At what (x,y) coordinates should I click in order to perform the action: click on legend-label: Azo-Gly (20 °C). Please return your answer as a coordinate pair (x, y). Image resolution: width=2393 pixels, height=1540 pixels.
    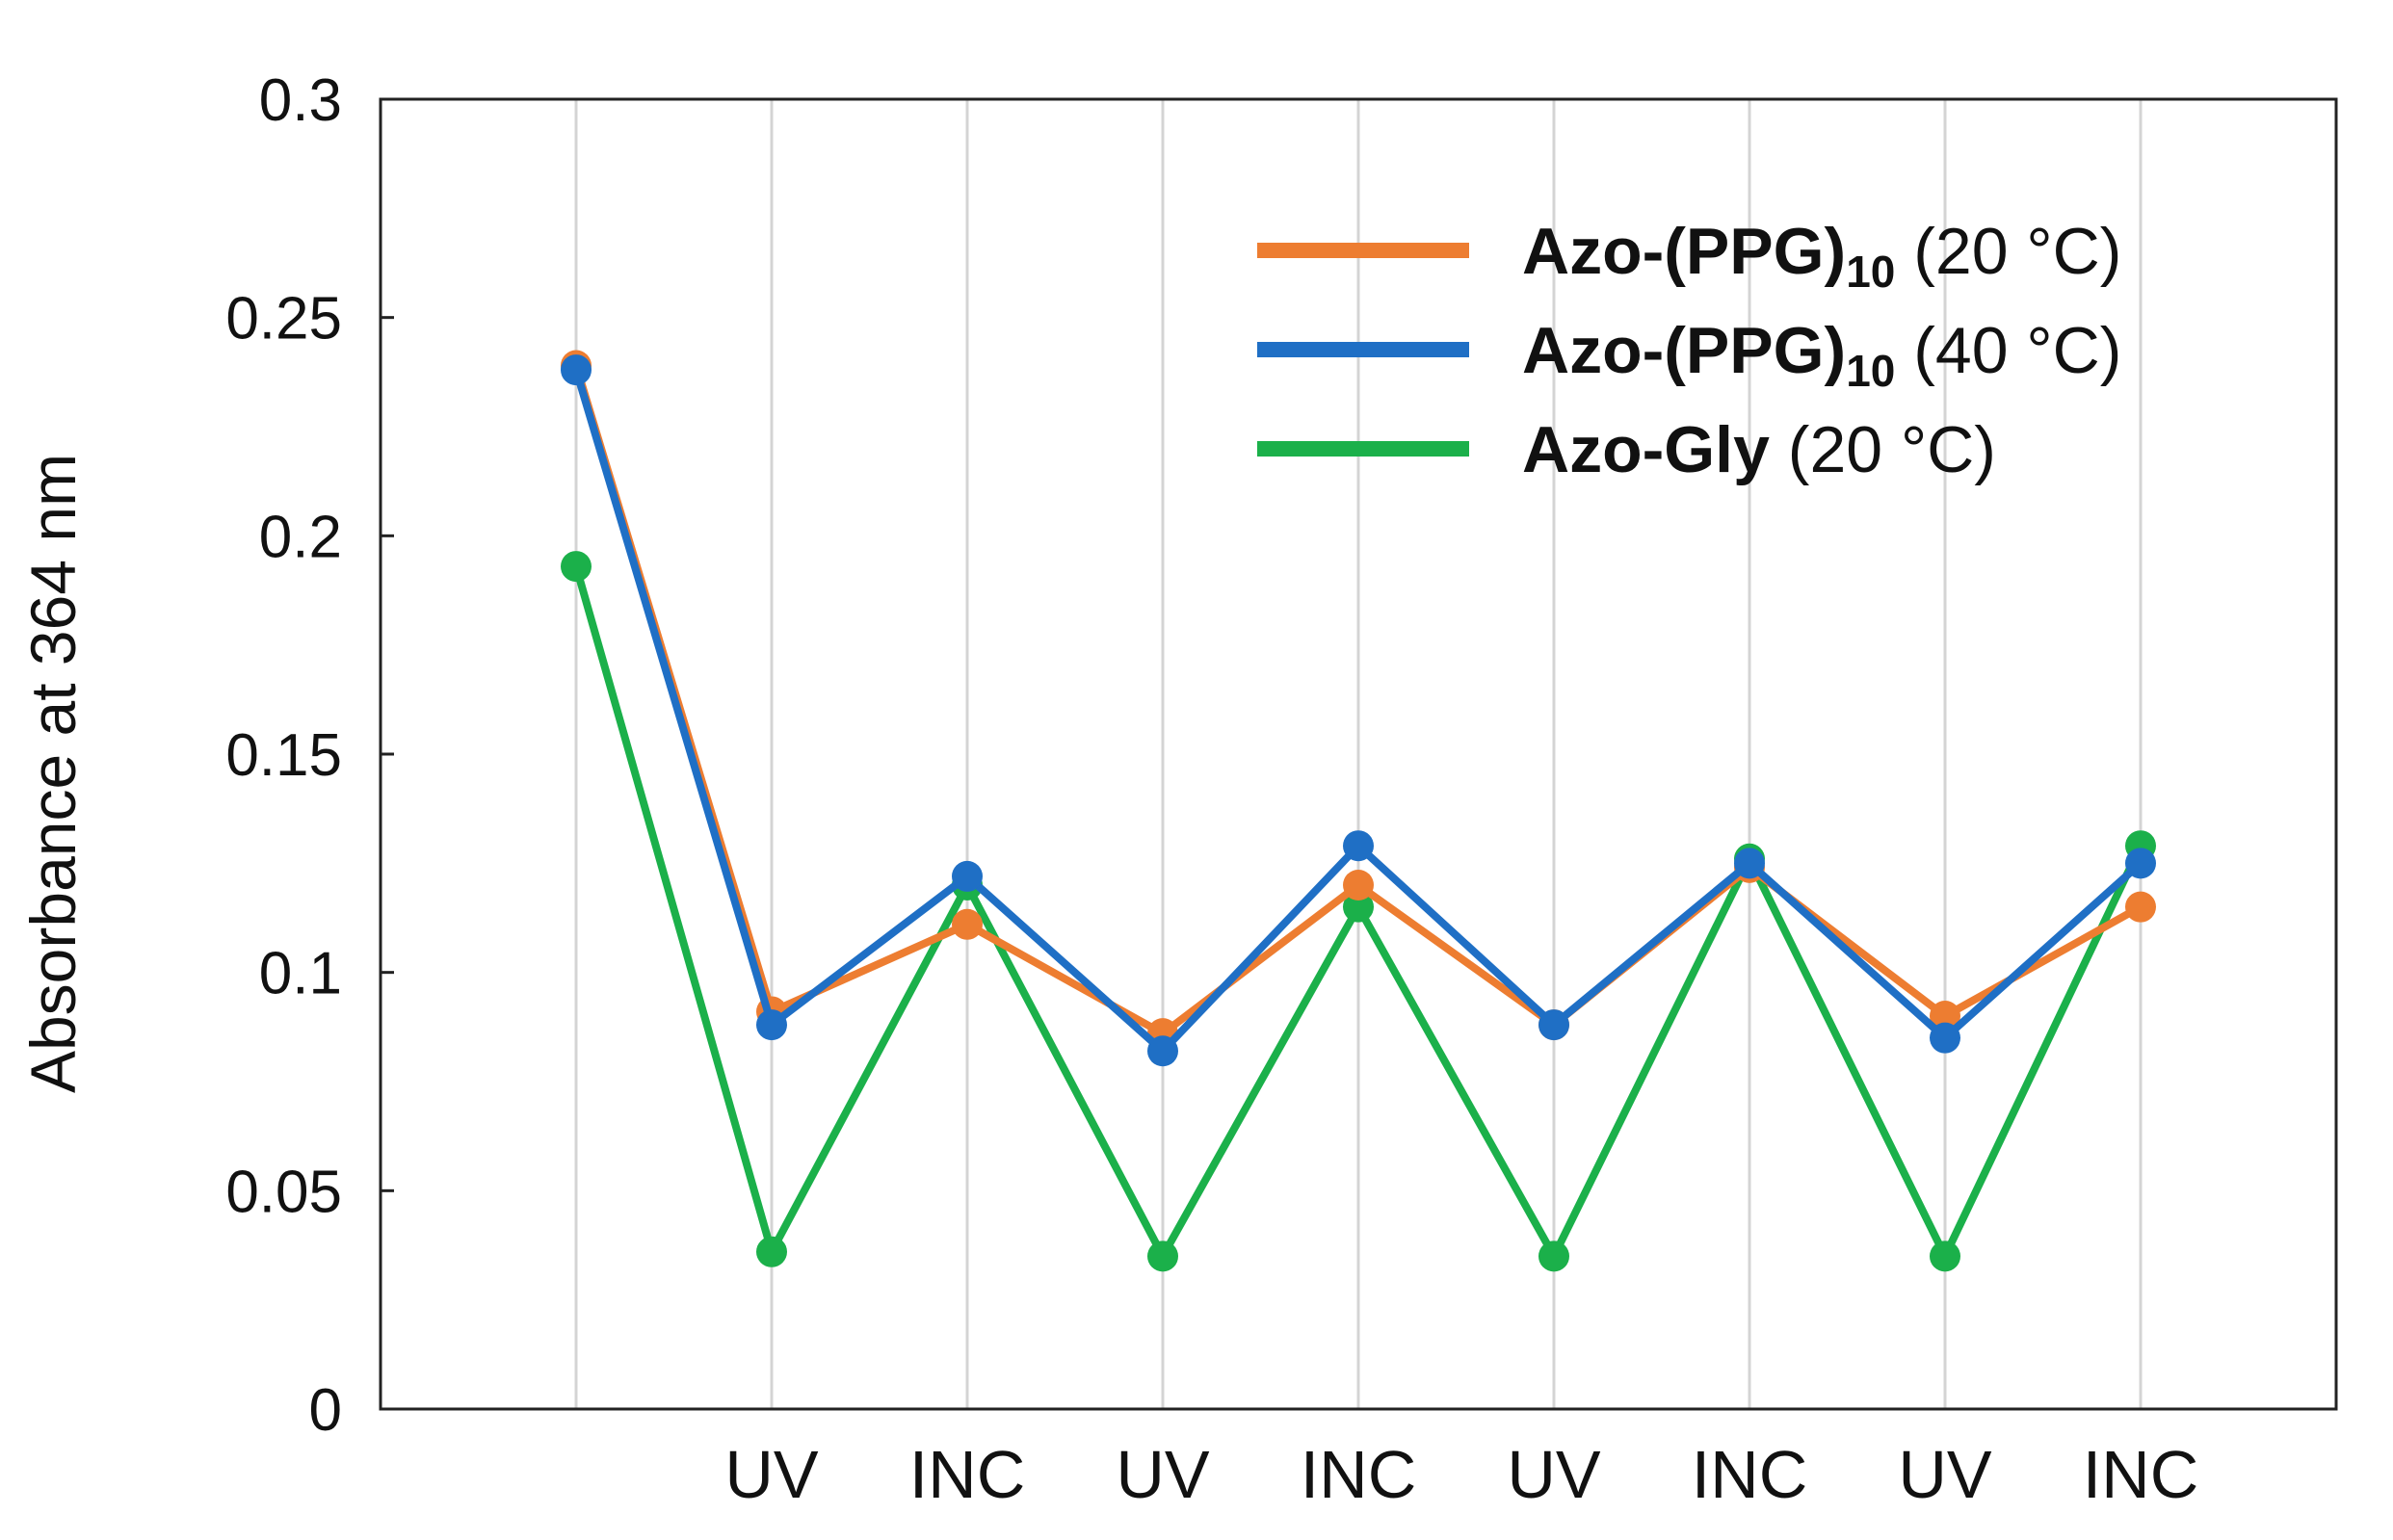
    Looking at the image, I should click on (1759, 449).